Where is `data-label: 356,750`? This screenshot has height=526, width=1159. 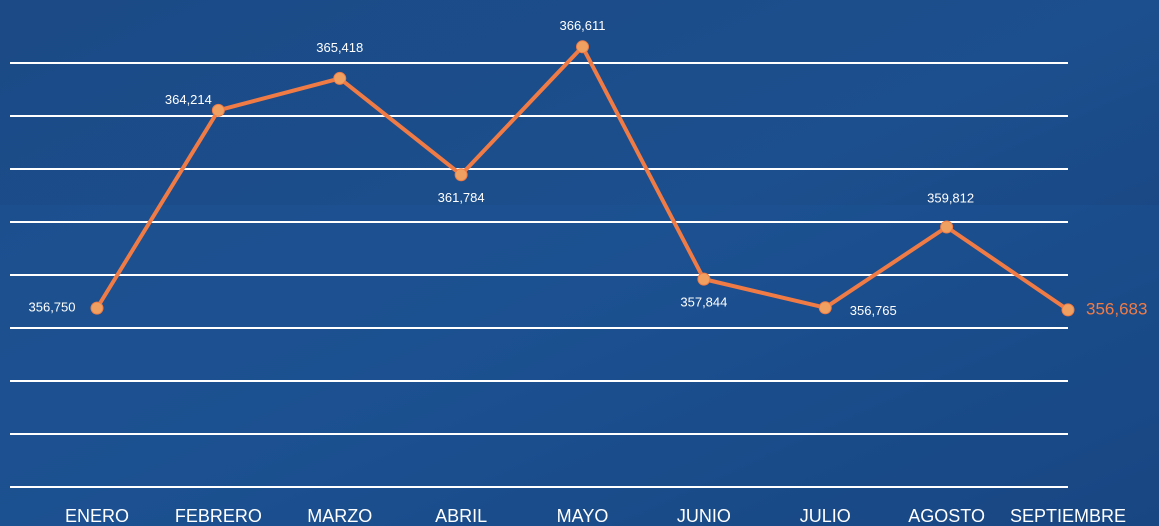
data-label: 356,750 is located at coordinates (52, 307).